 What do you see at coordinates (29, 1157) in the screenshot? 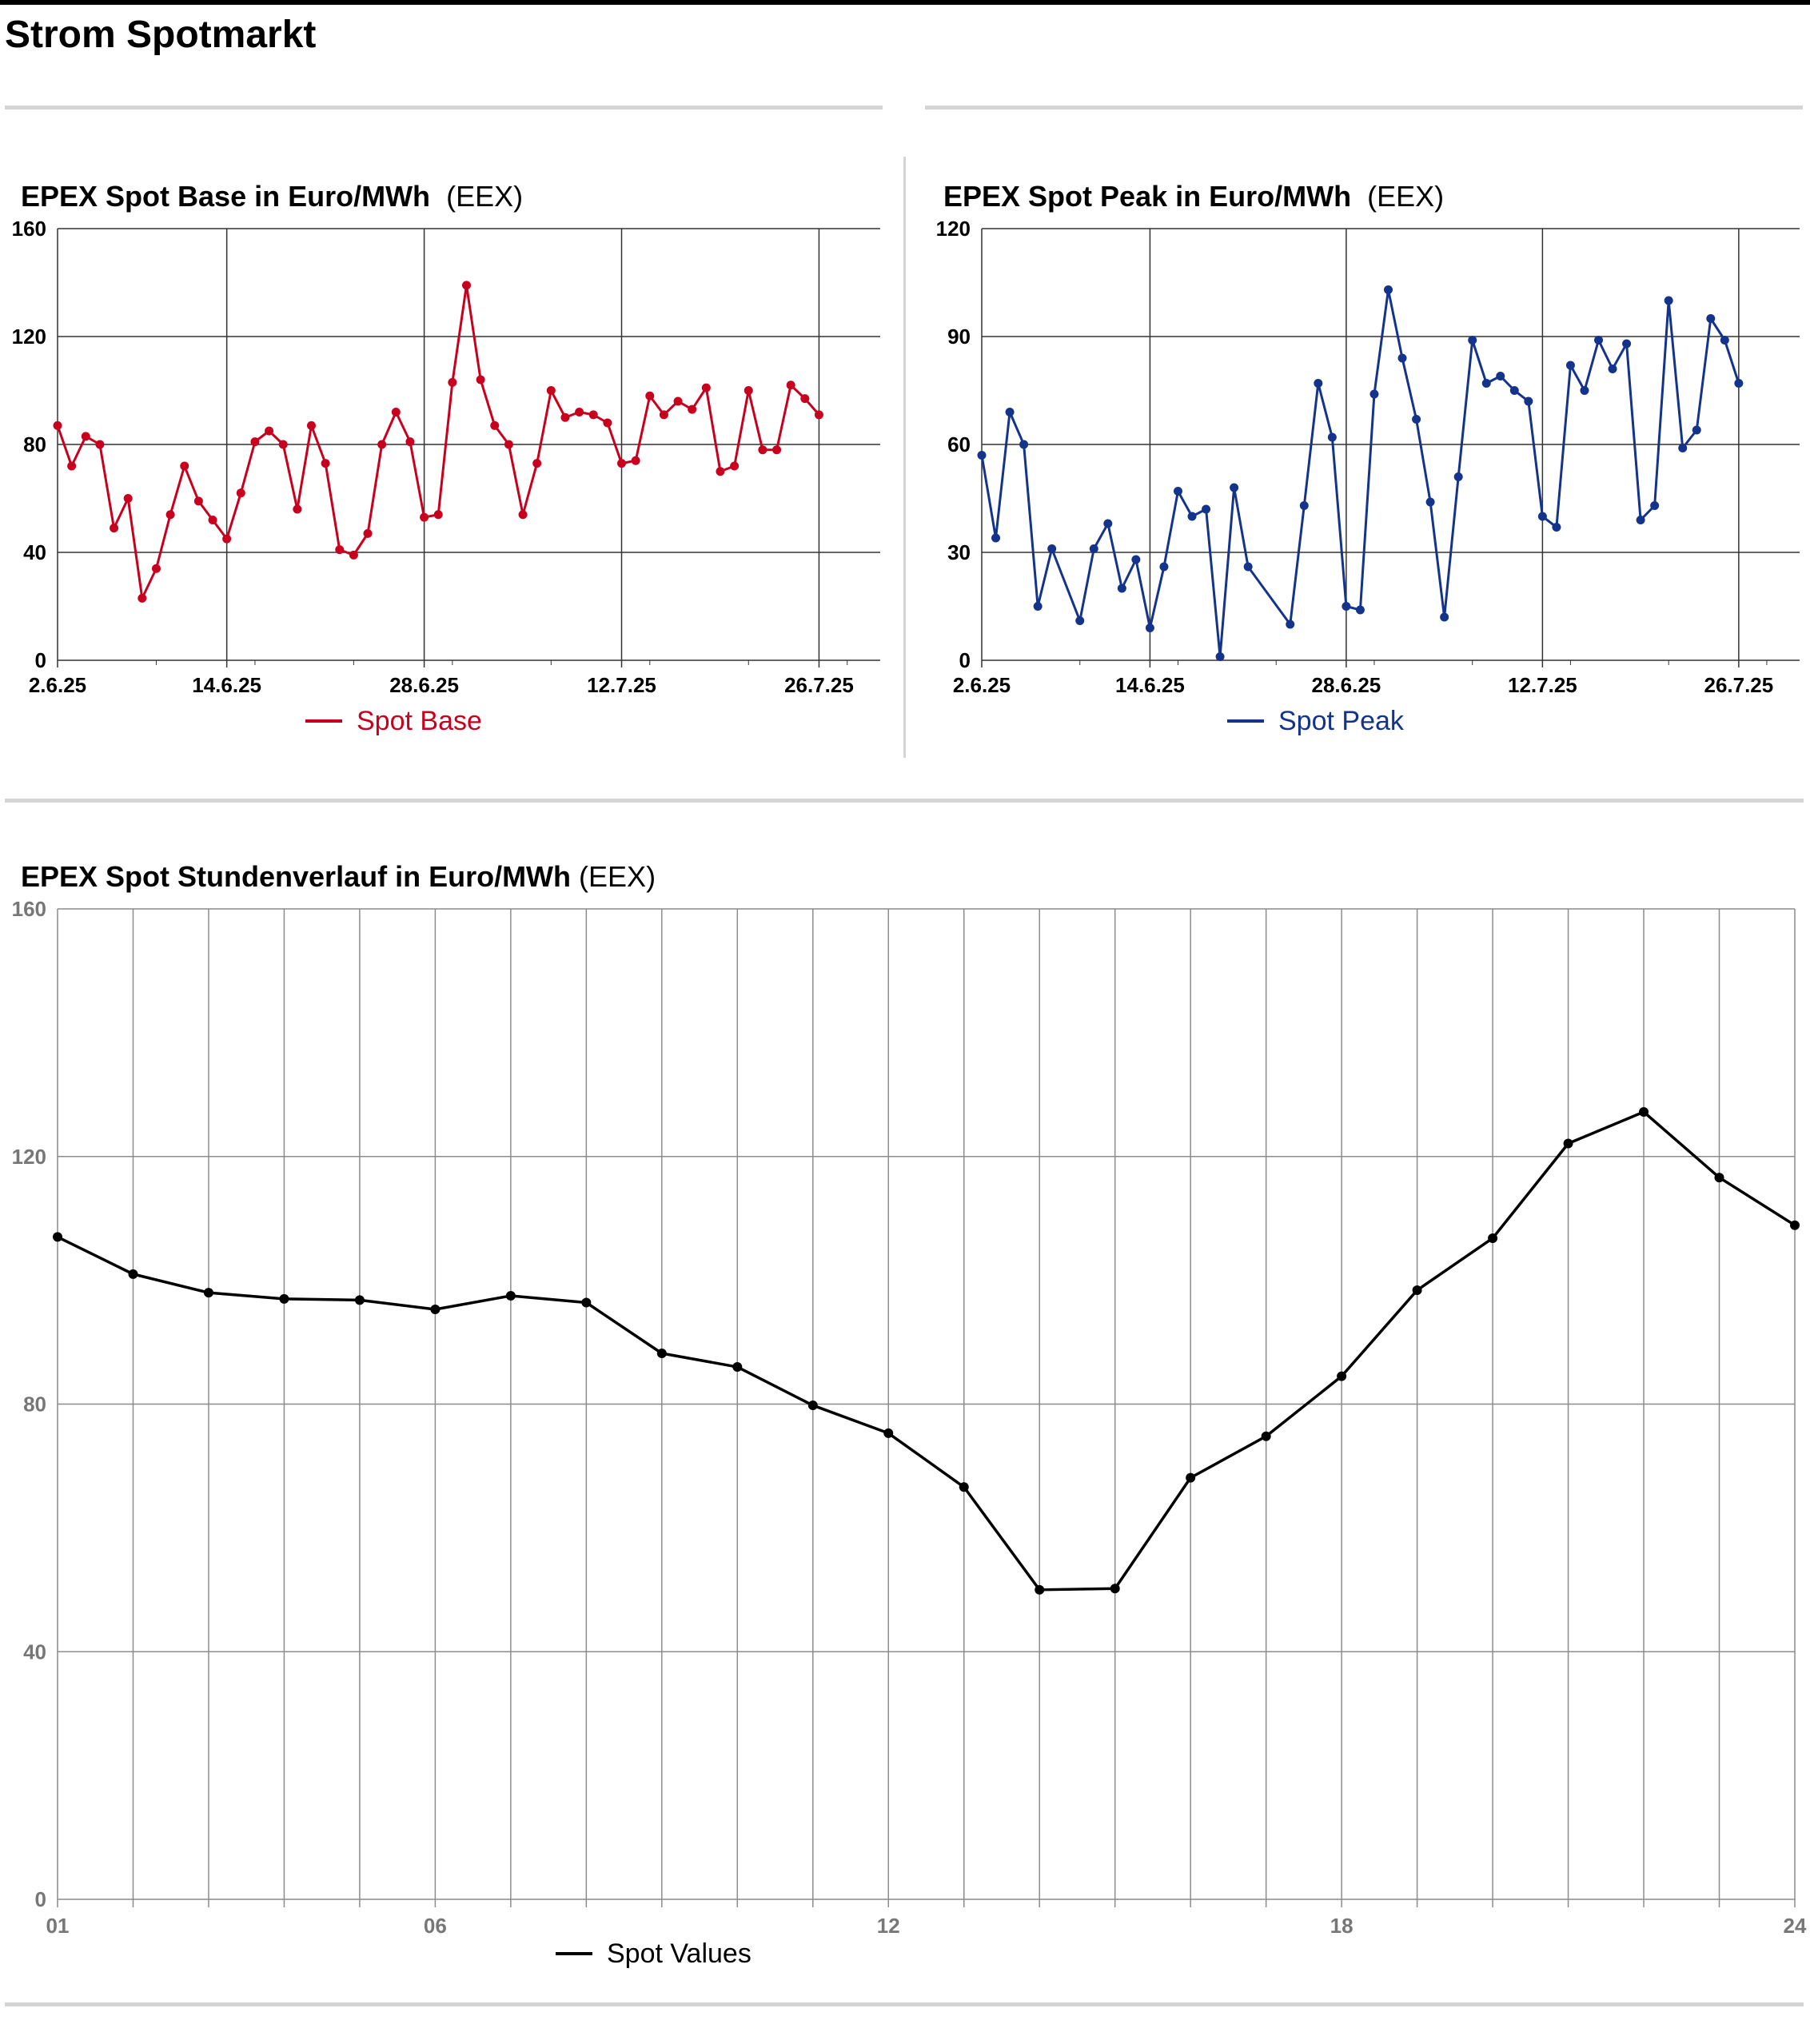
I see `y-tick-label: 120` at bounding box center [29, 1157].